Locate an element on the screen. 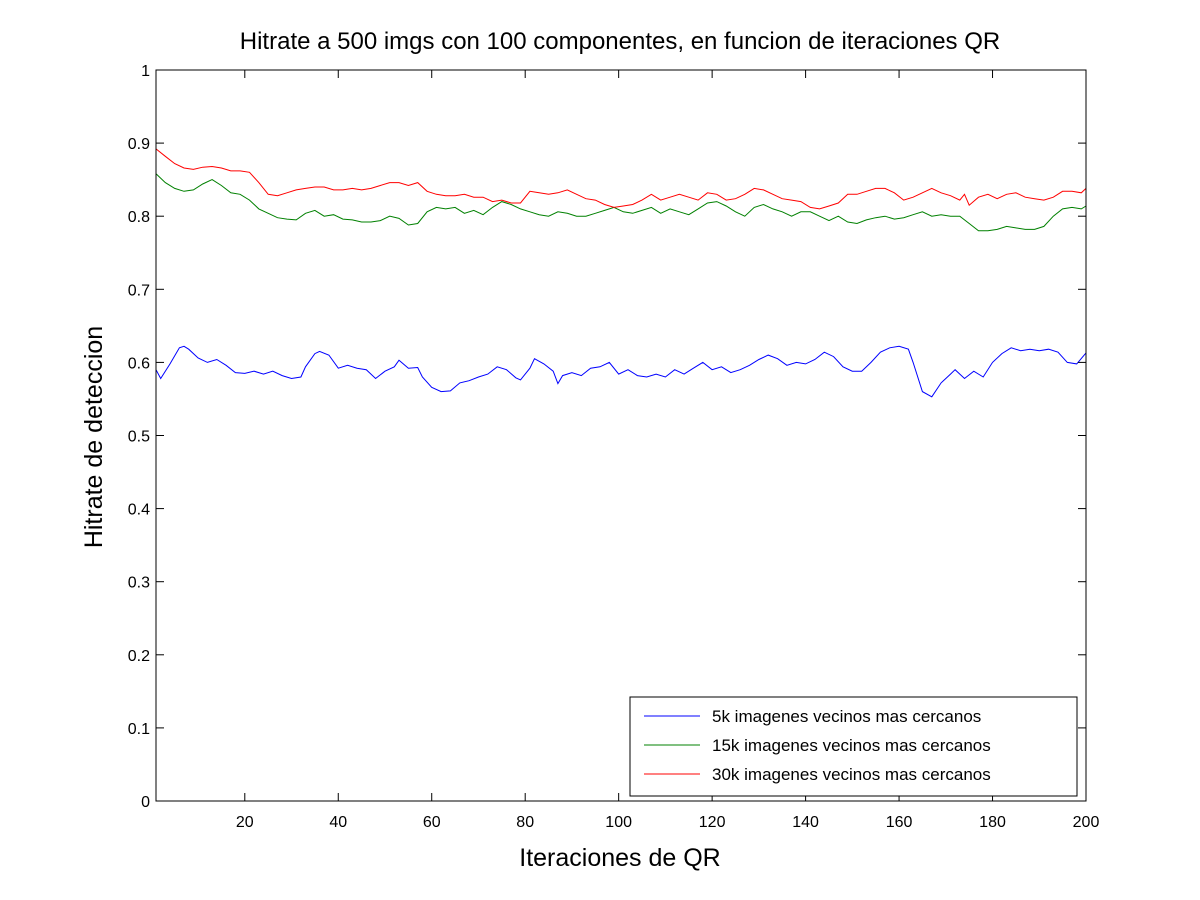 The width and height of the screenshot is (1200, 900). y-tick-label: 0.2 is located at coordinates (139, 656).